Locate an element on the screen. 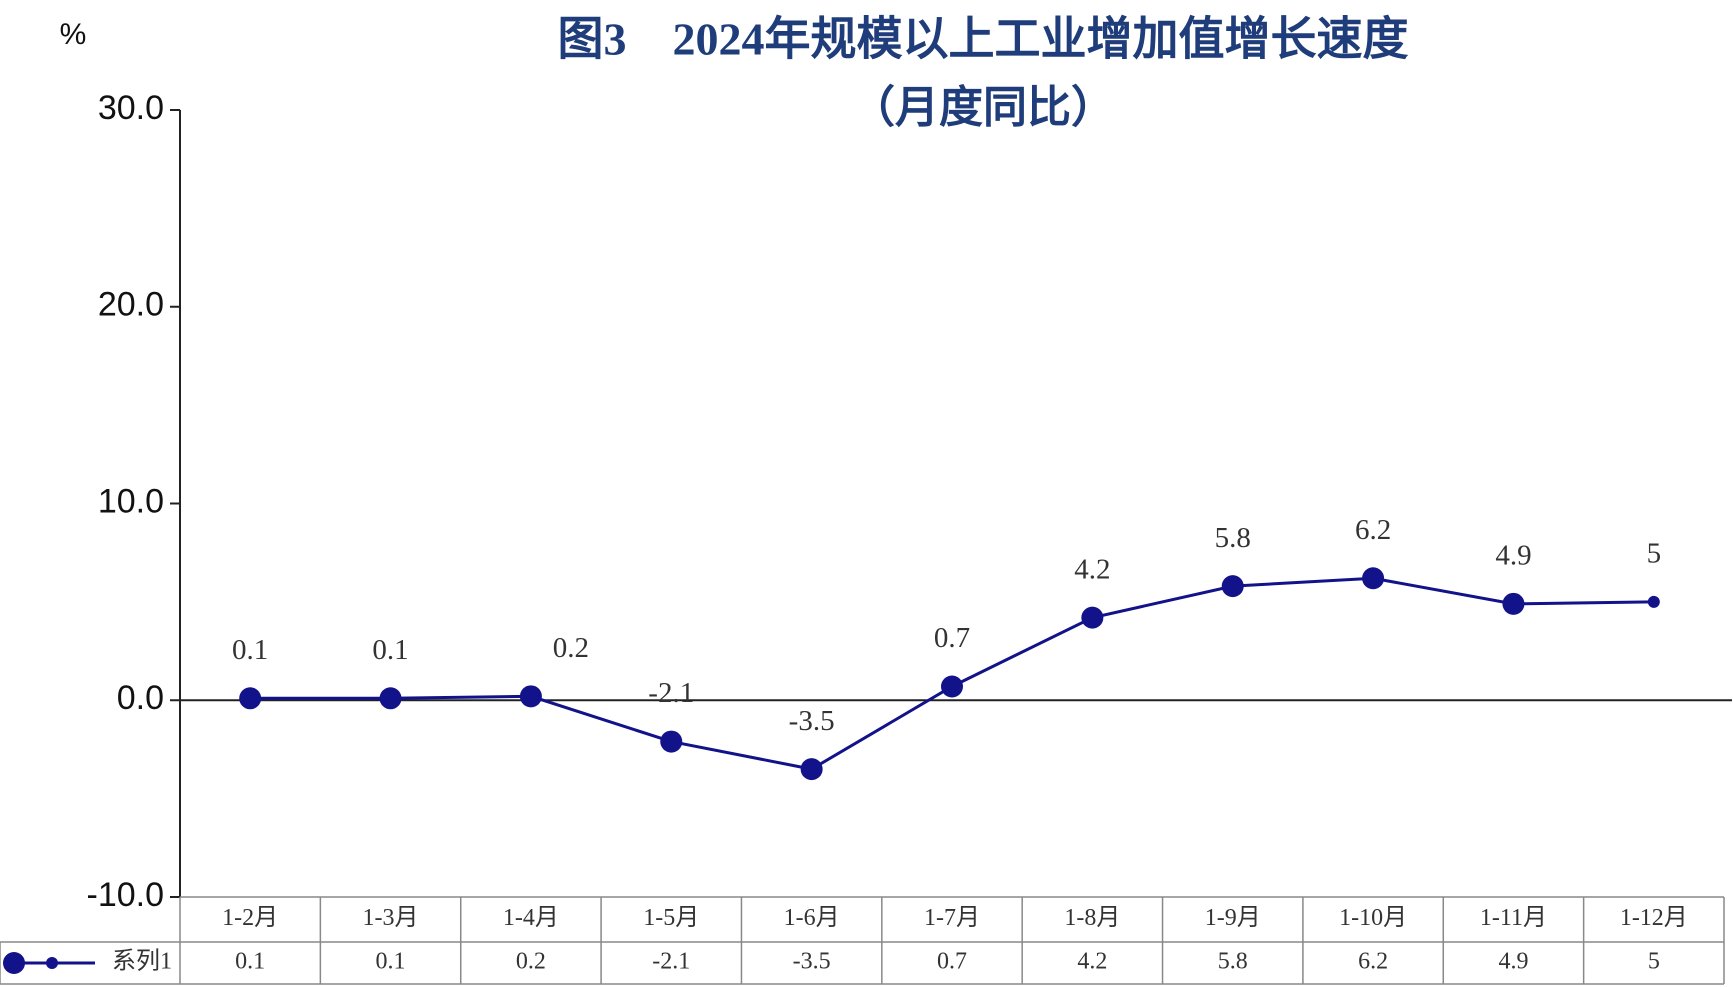 The height and width of the screenshot is (987, 1733). y-axis-label: % is located at coordinates (73, 34).